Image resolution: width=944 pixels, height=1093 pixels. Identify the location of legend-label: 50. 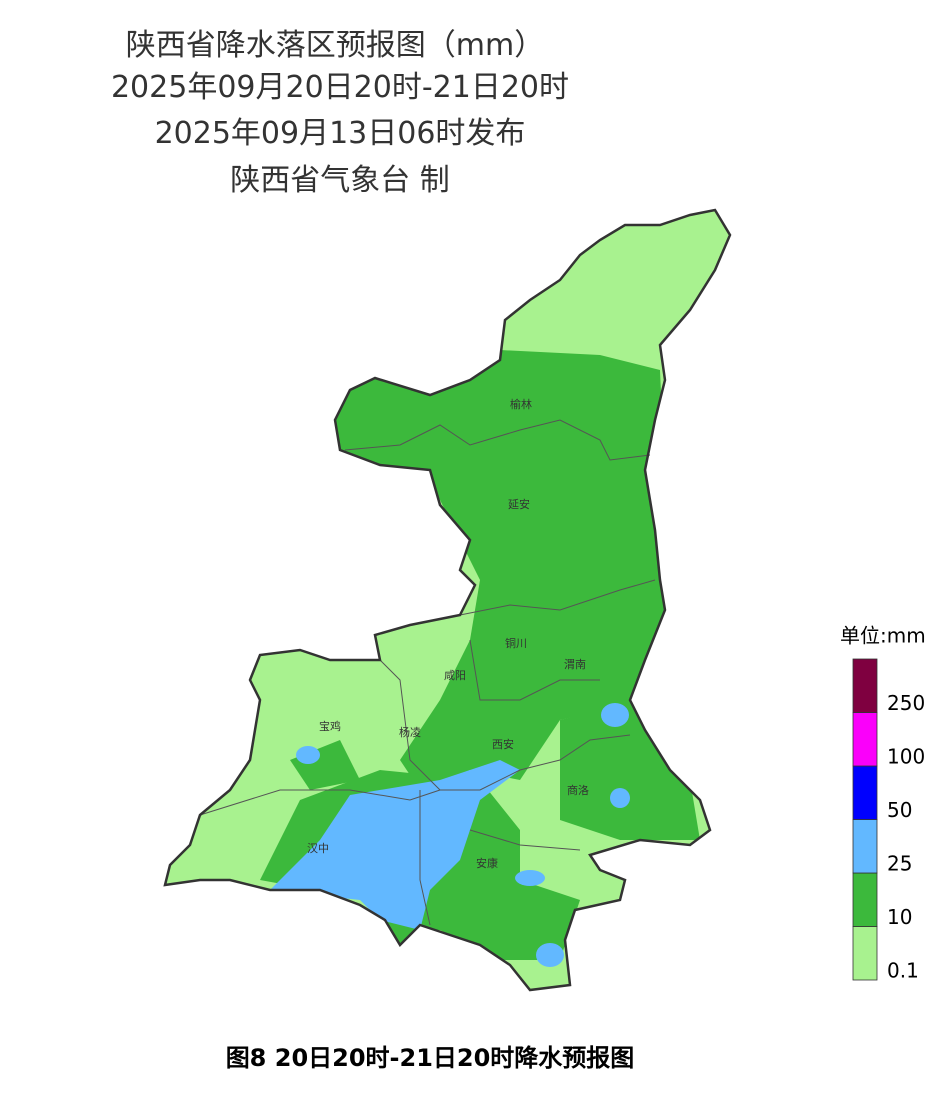
(899, 810).